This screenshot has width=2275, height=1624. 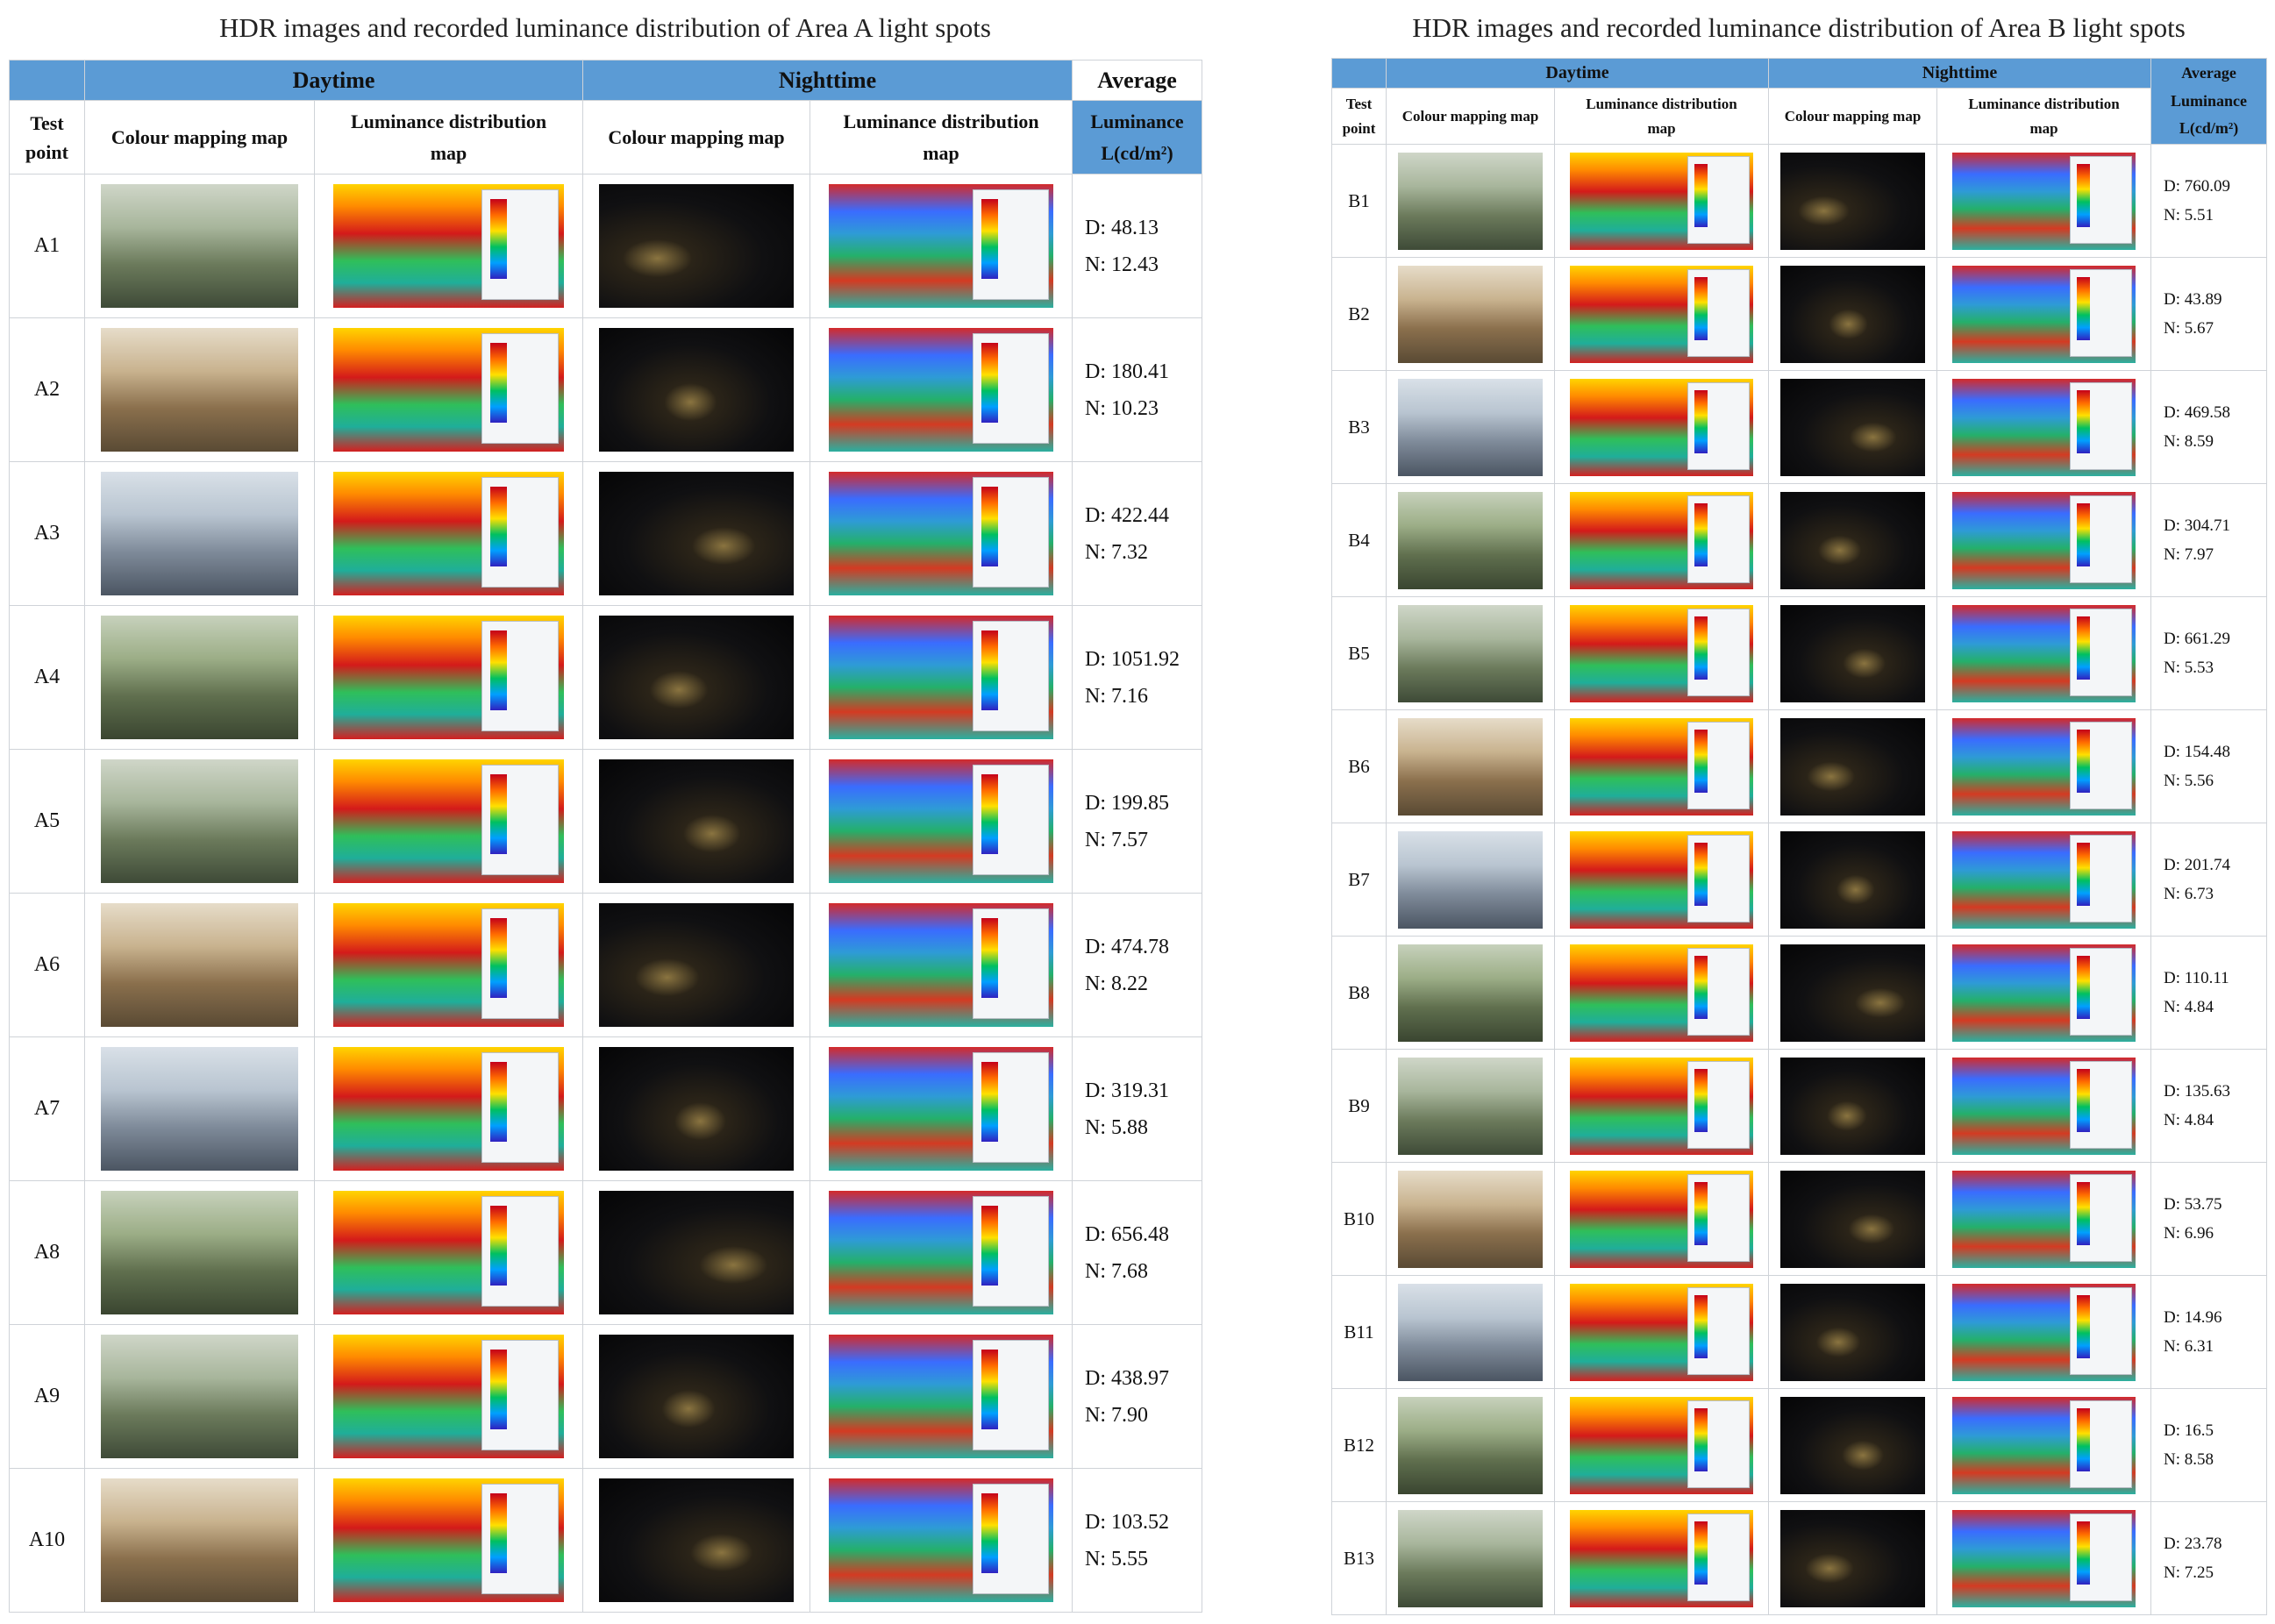 I want to click on day-luminance-value: D: 422.44, so click(x=1127, y=515).